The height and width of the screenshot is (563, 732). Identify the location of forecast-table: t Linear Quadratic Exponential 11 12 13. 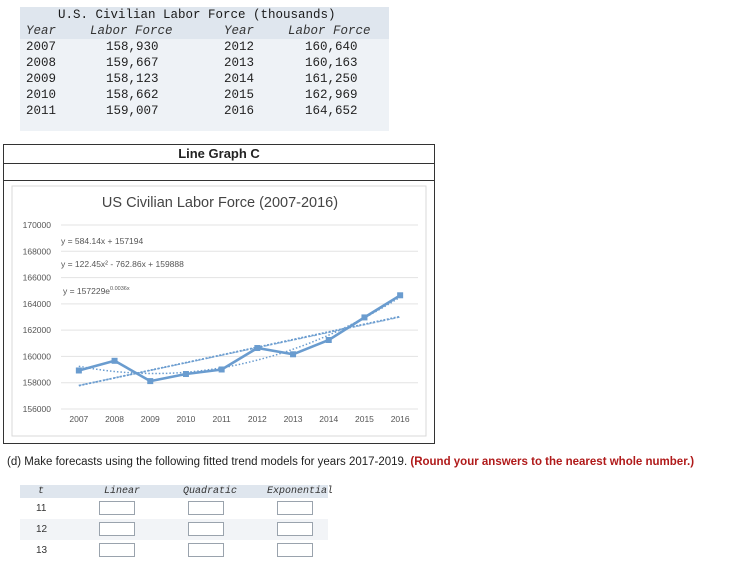
(176, 523).